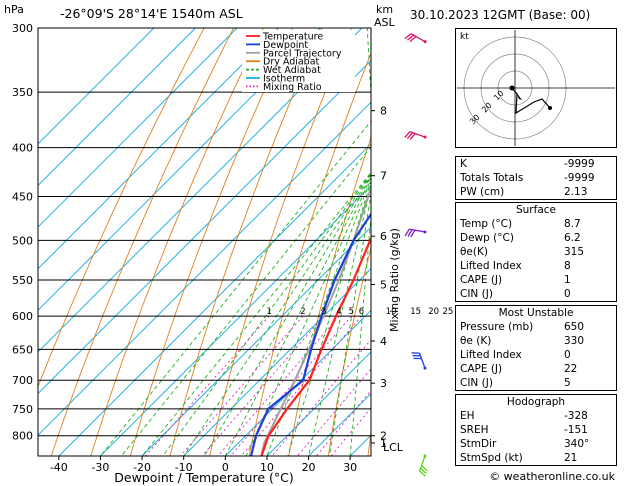 Image resolution: width=629 pixels, height=486 pixels. I want to click on hodo-value: -328, so click(576, 416).